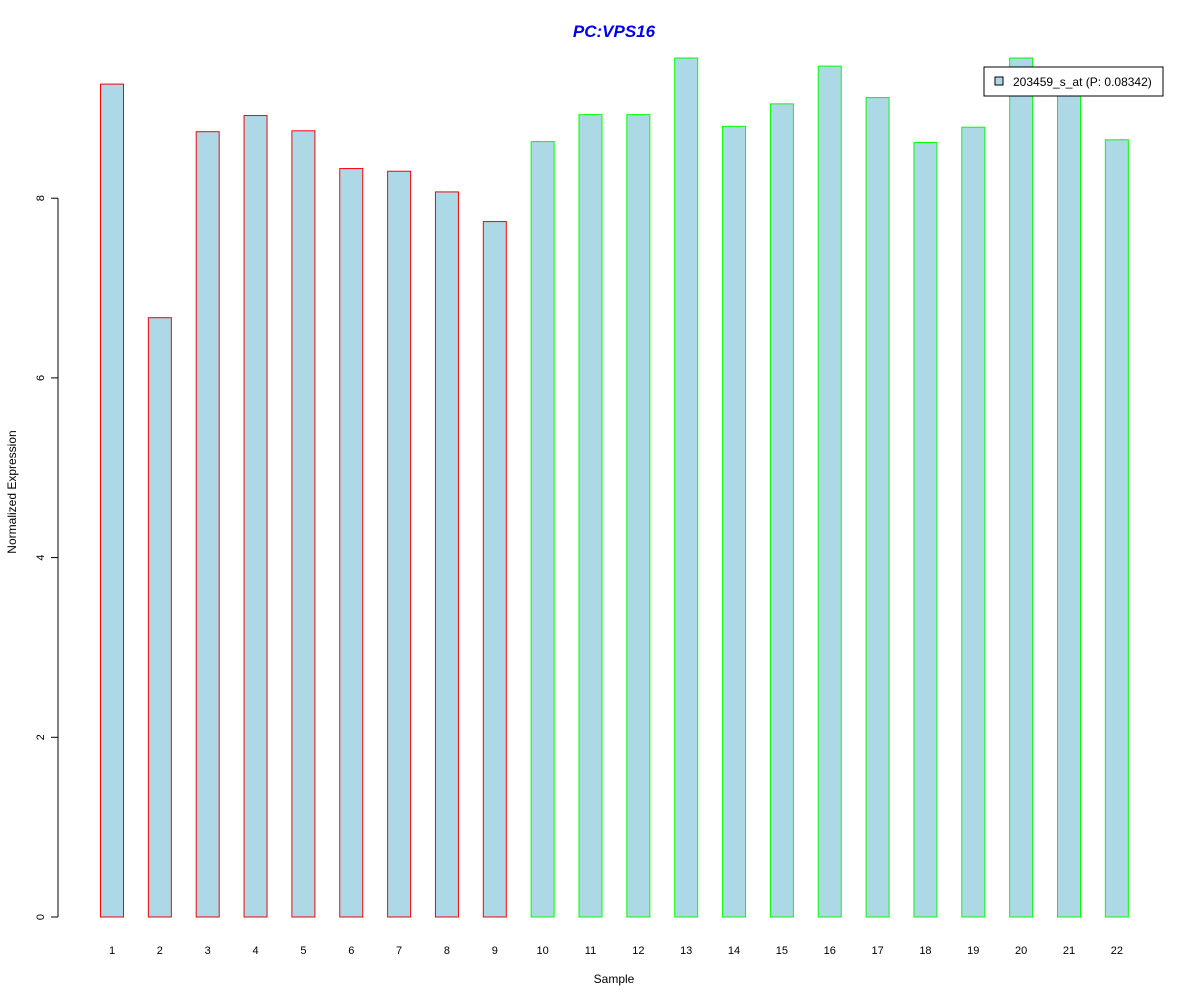 The width and height of the screenshot is (1200, 1000). What do you see at coordinates (686, 951) in the screenshot?
I see `x-tick-label: 13` at bounding box center [686, 951].